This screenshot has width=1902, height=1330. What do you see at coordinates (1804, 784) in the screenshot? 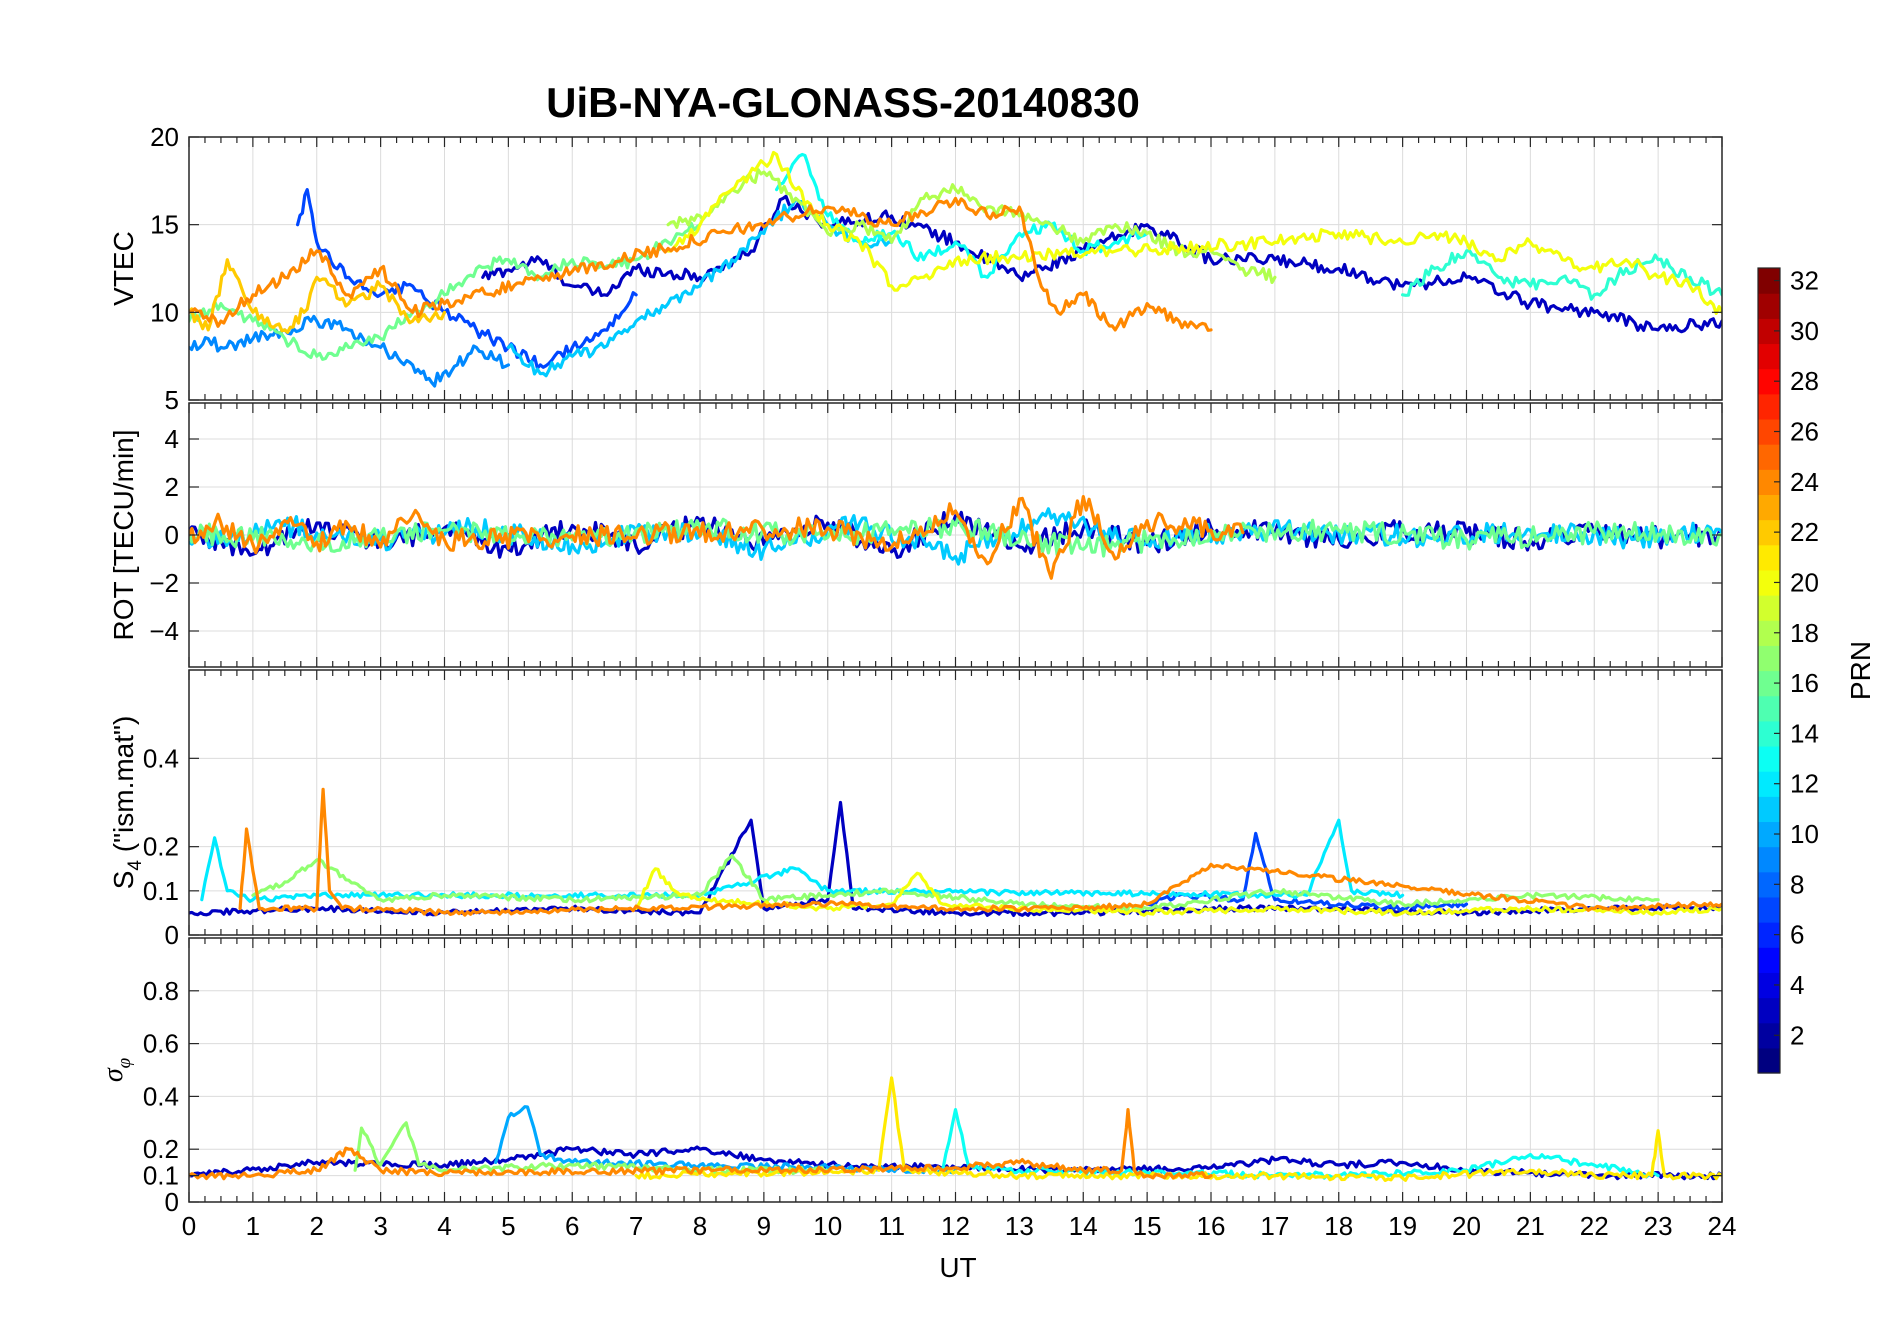
I see `colorbar-tick-label: 12` at bounding box center [1804, 784].